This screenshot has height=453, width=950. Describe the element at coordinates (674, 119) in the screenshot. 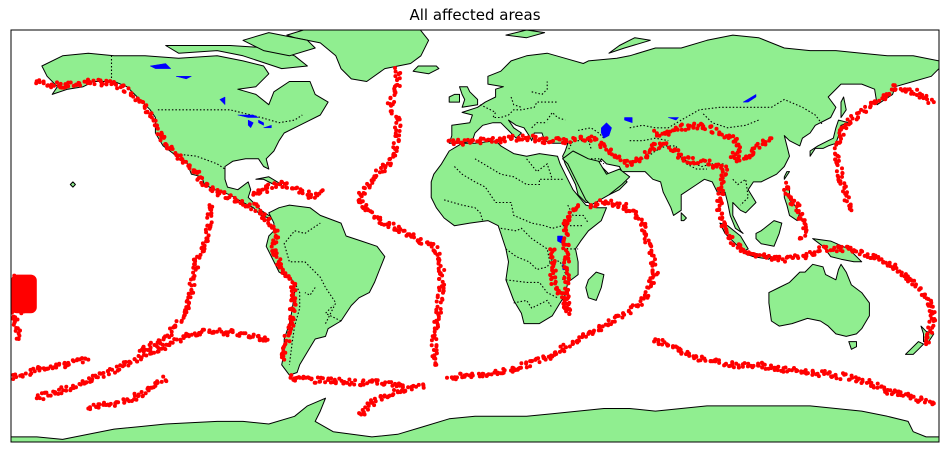

I see `lake` at that location.